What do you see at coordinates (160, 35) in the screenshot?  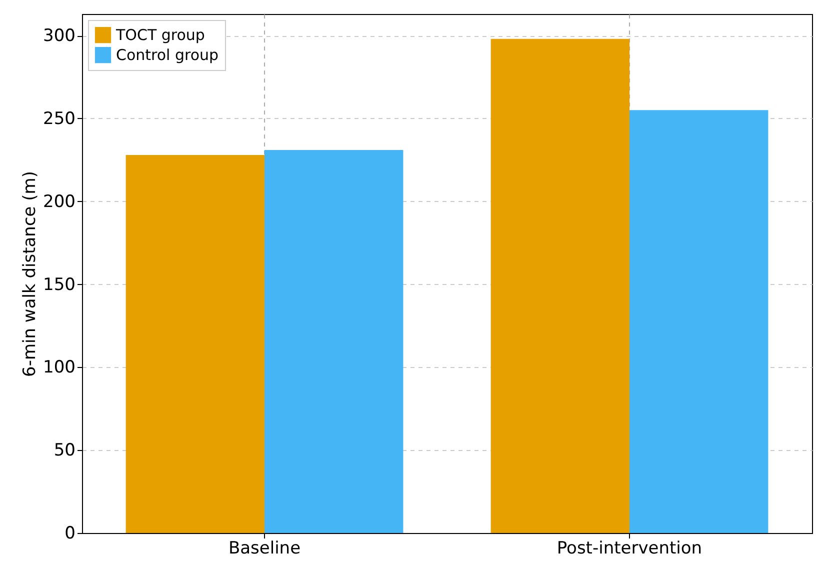 I see `legend-label: TOCT group` at bounding box center [160, 35].